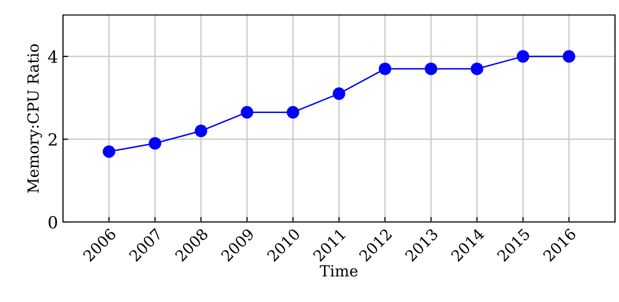 This screenshot has height=302, width=619. Describe the element at coordinates (53, 56) in the screenshot. I see `y-tick-label: 4` at that location.